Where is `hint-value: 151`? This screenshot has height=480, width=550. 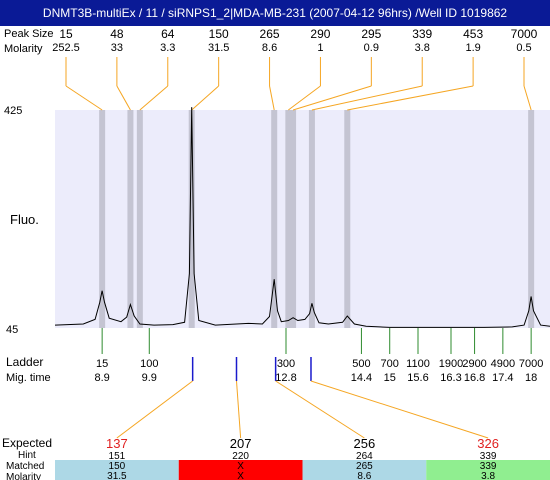
hint-value: 151 is located at coordinates (117, 456).